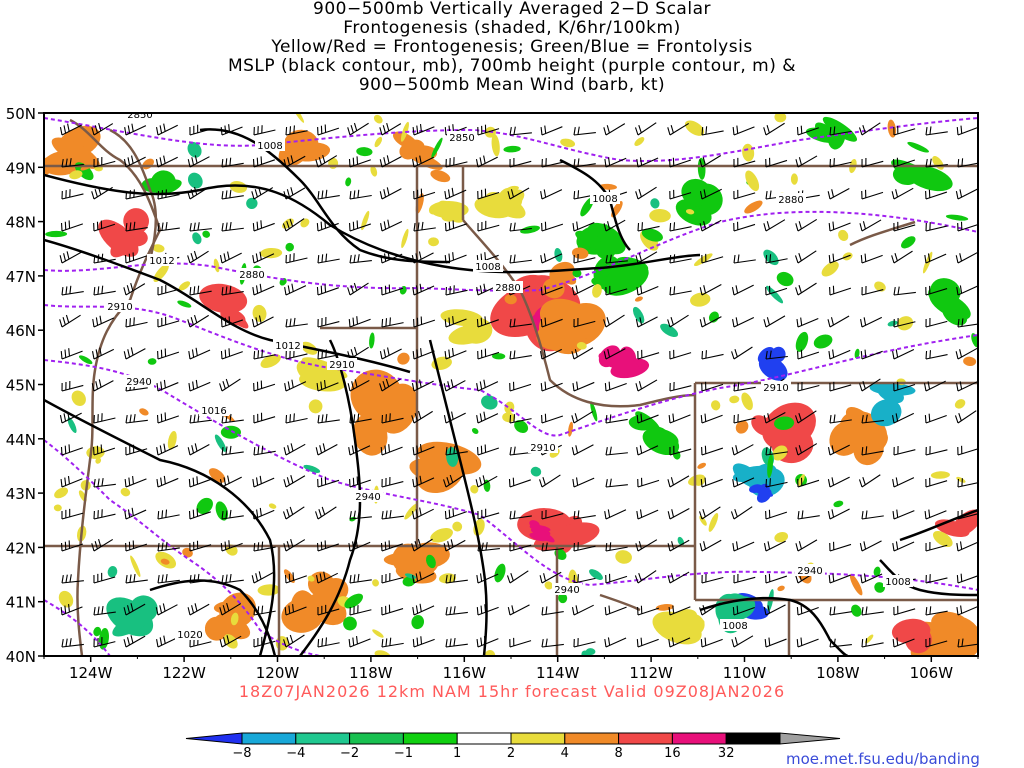  I want to click on credit-link: moe.met.fsu.edu/banding, so click(883, 759).